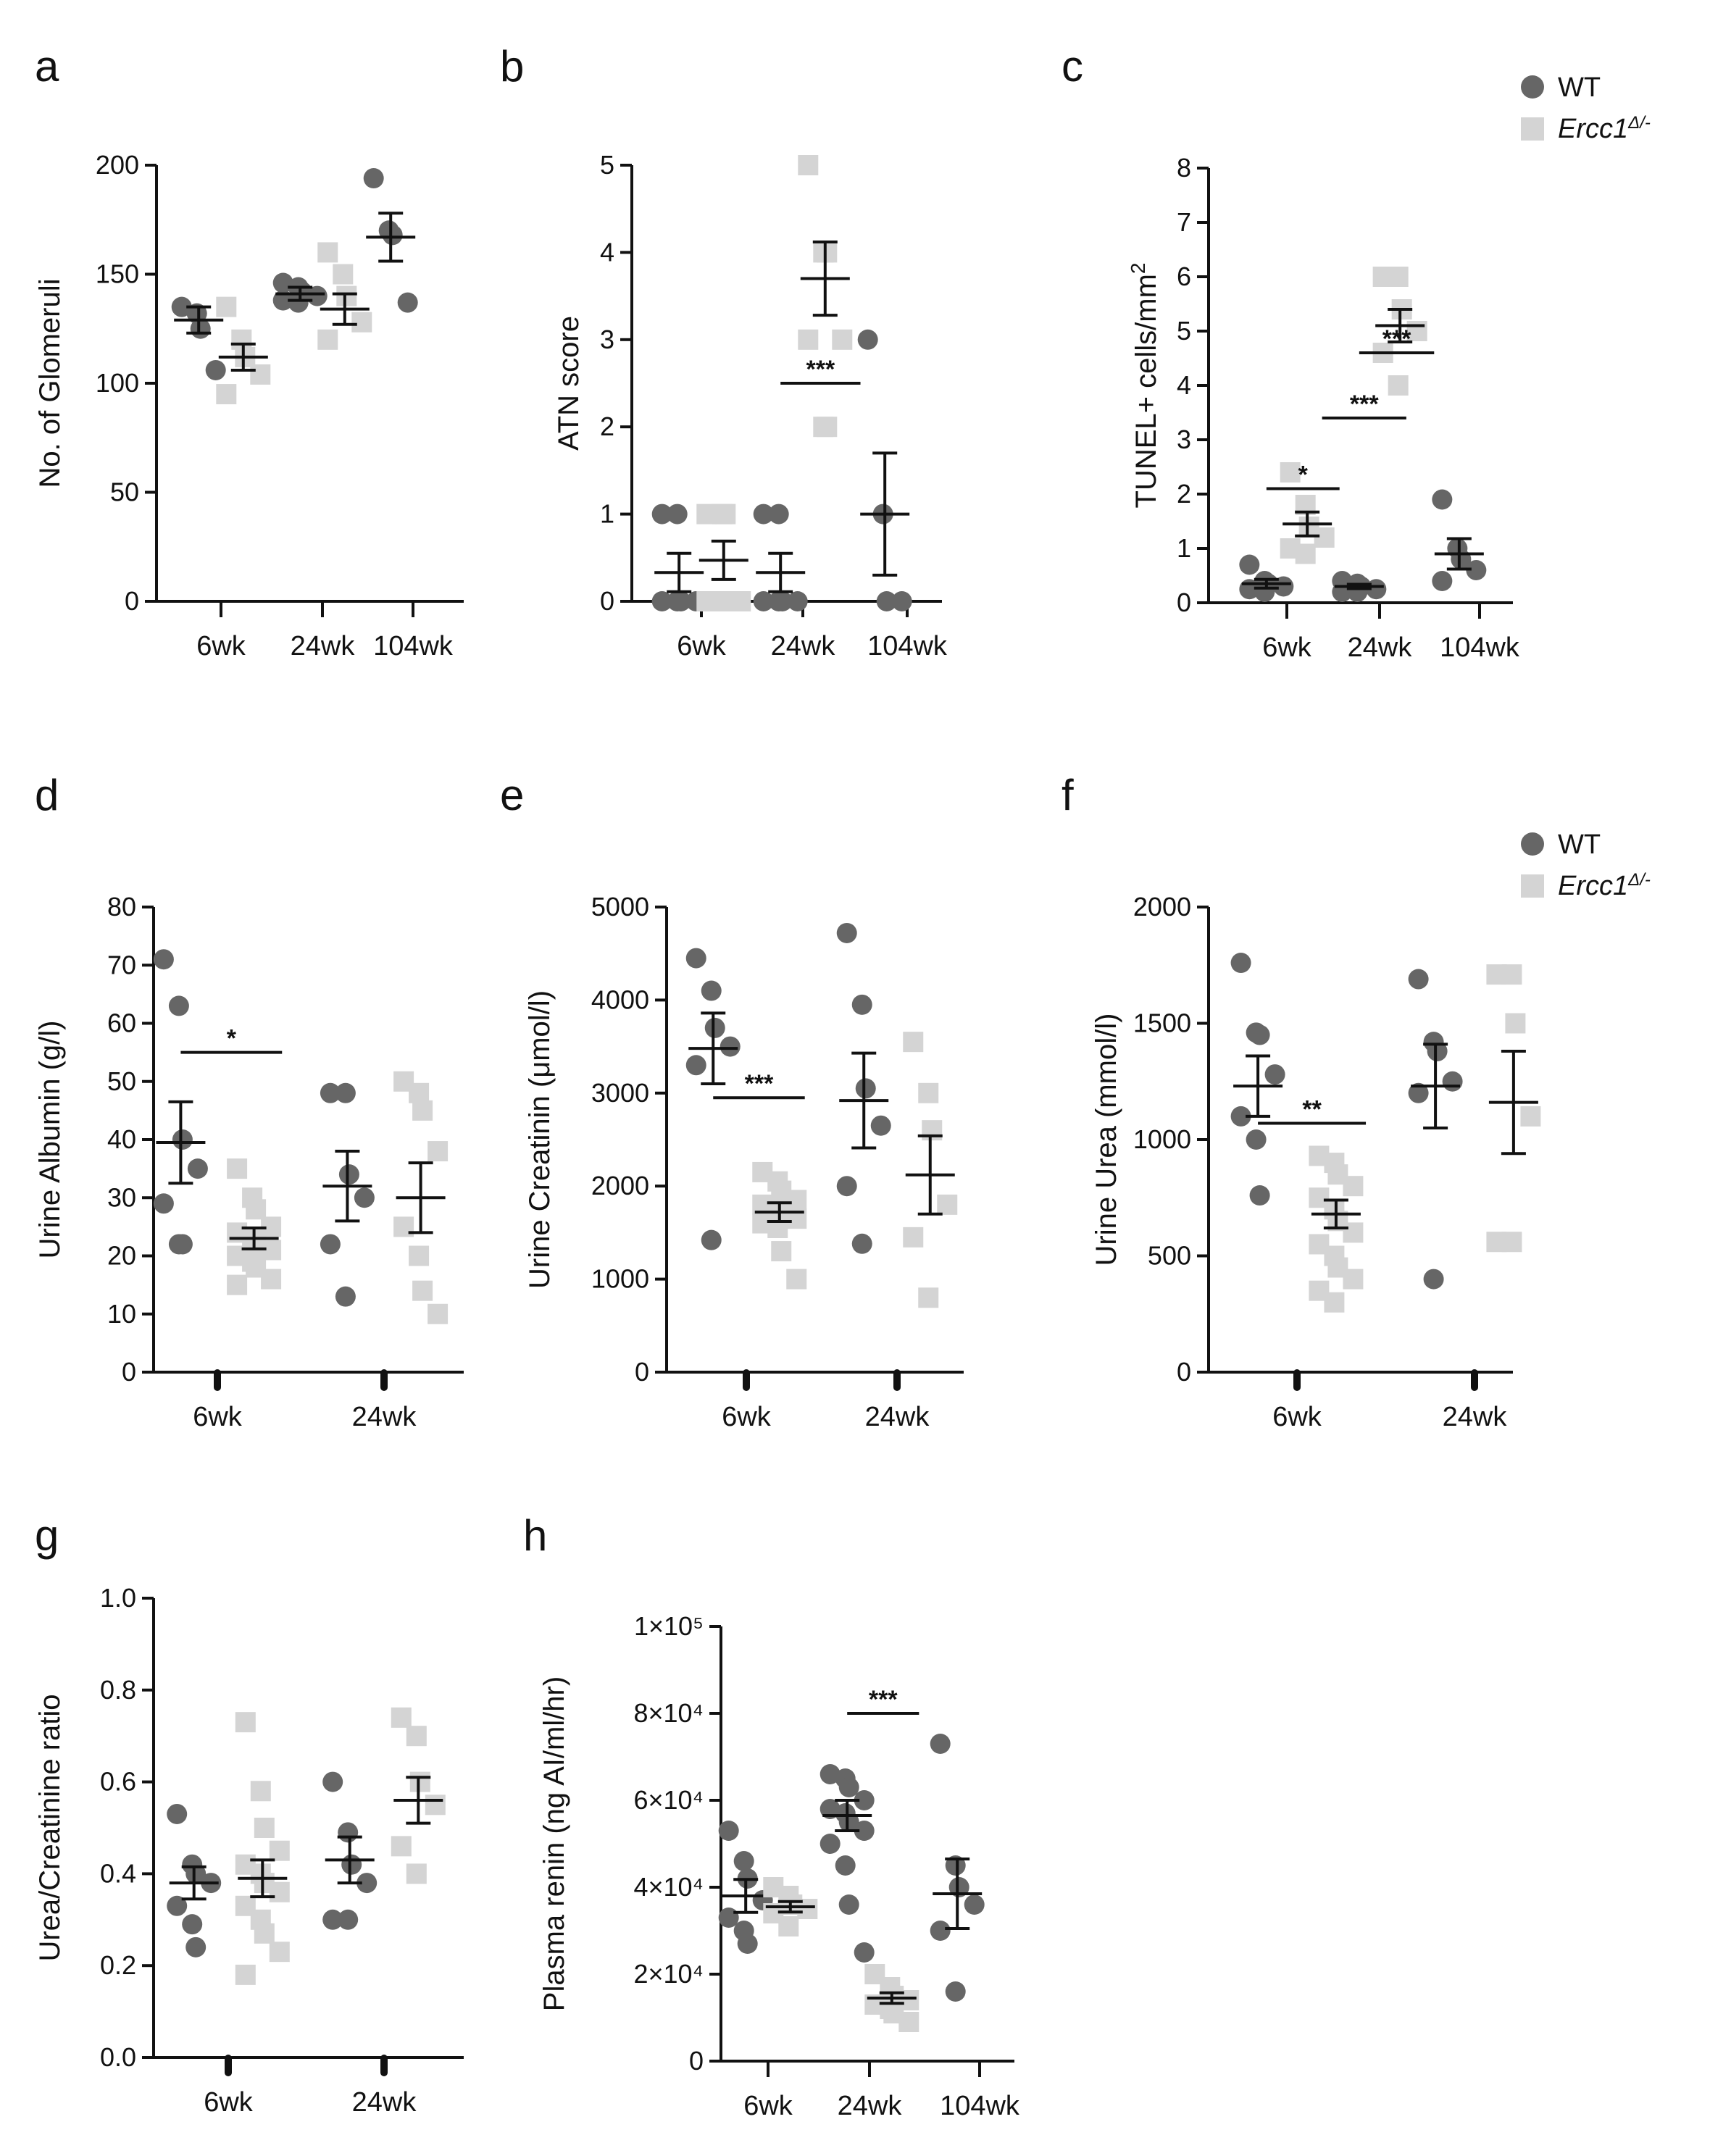  I want to click on y-tick-label: 10, so click(121, 1314).